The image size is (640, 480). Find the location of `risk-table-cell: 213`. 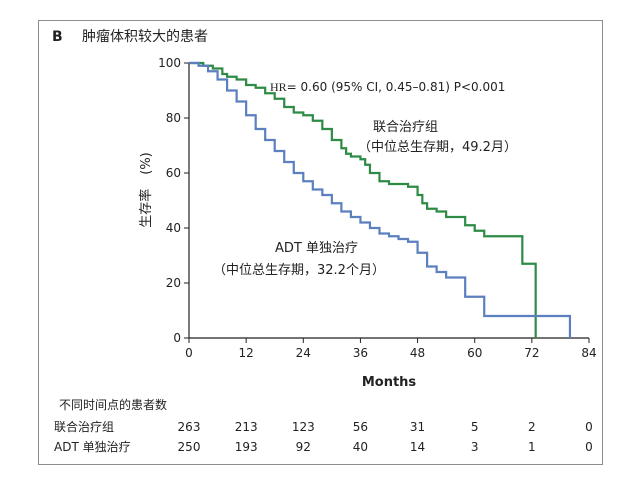

risk-table-cell: 213 is located at coordinates (246, 427).